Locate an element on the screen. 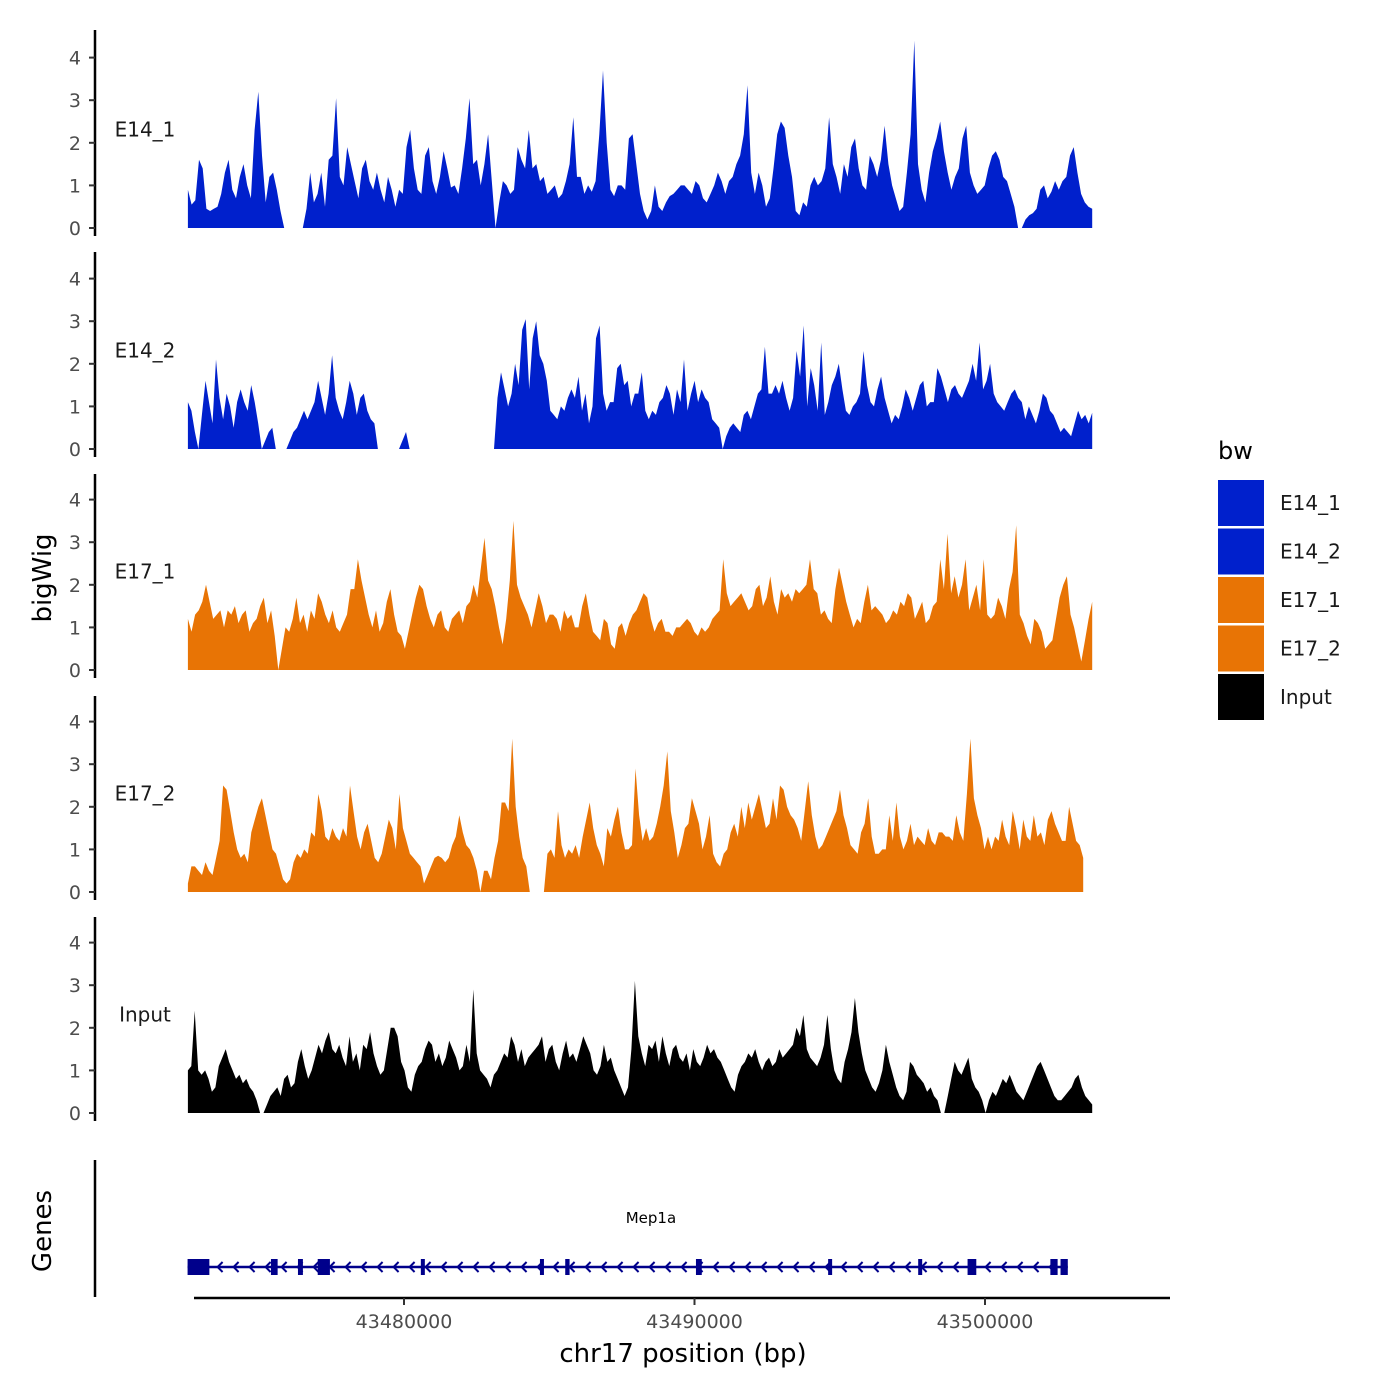  track-label: Input is located at coordinates (145, 1014).